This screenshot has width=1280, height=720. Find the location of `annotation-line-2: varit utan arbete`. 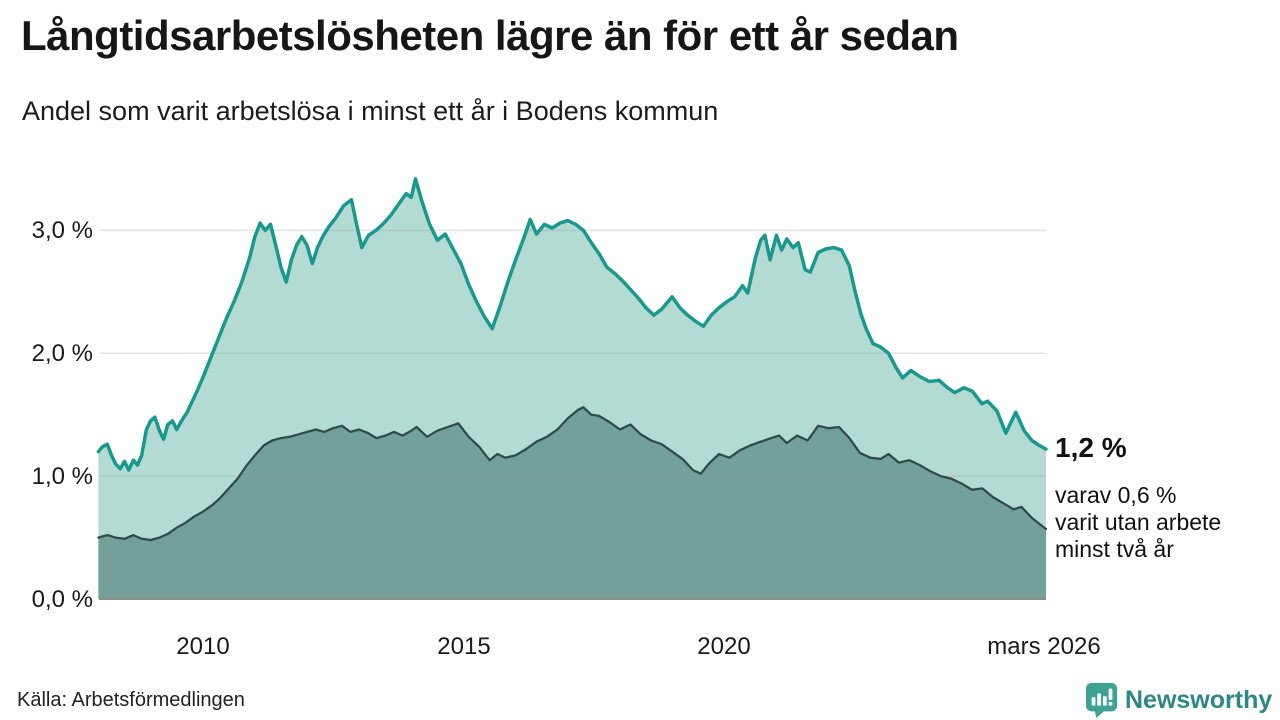

annotation-line-2: varit utan arbete is located at coordinates (1138, 522).